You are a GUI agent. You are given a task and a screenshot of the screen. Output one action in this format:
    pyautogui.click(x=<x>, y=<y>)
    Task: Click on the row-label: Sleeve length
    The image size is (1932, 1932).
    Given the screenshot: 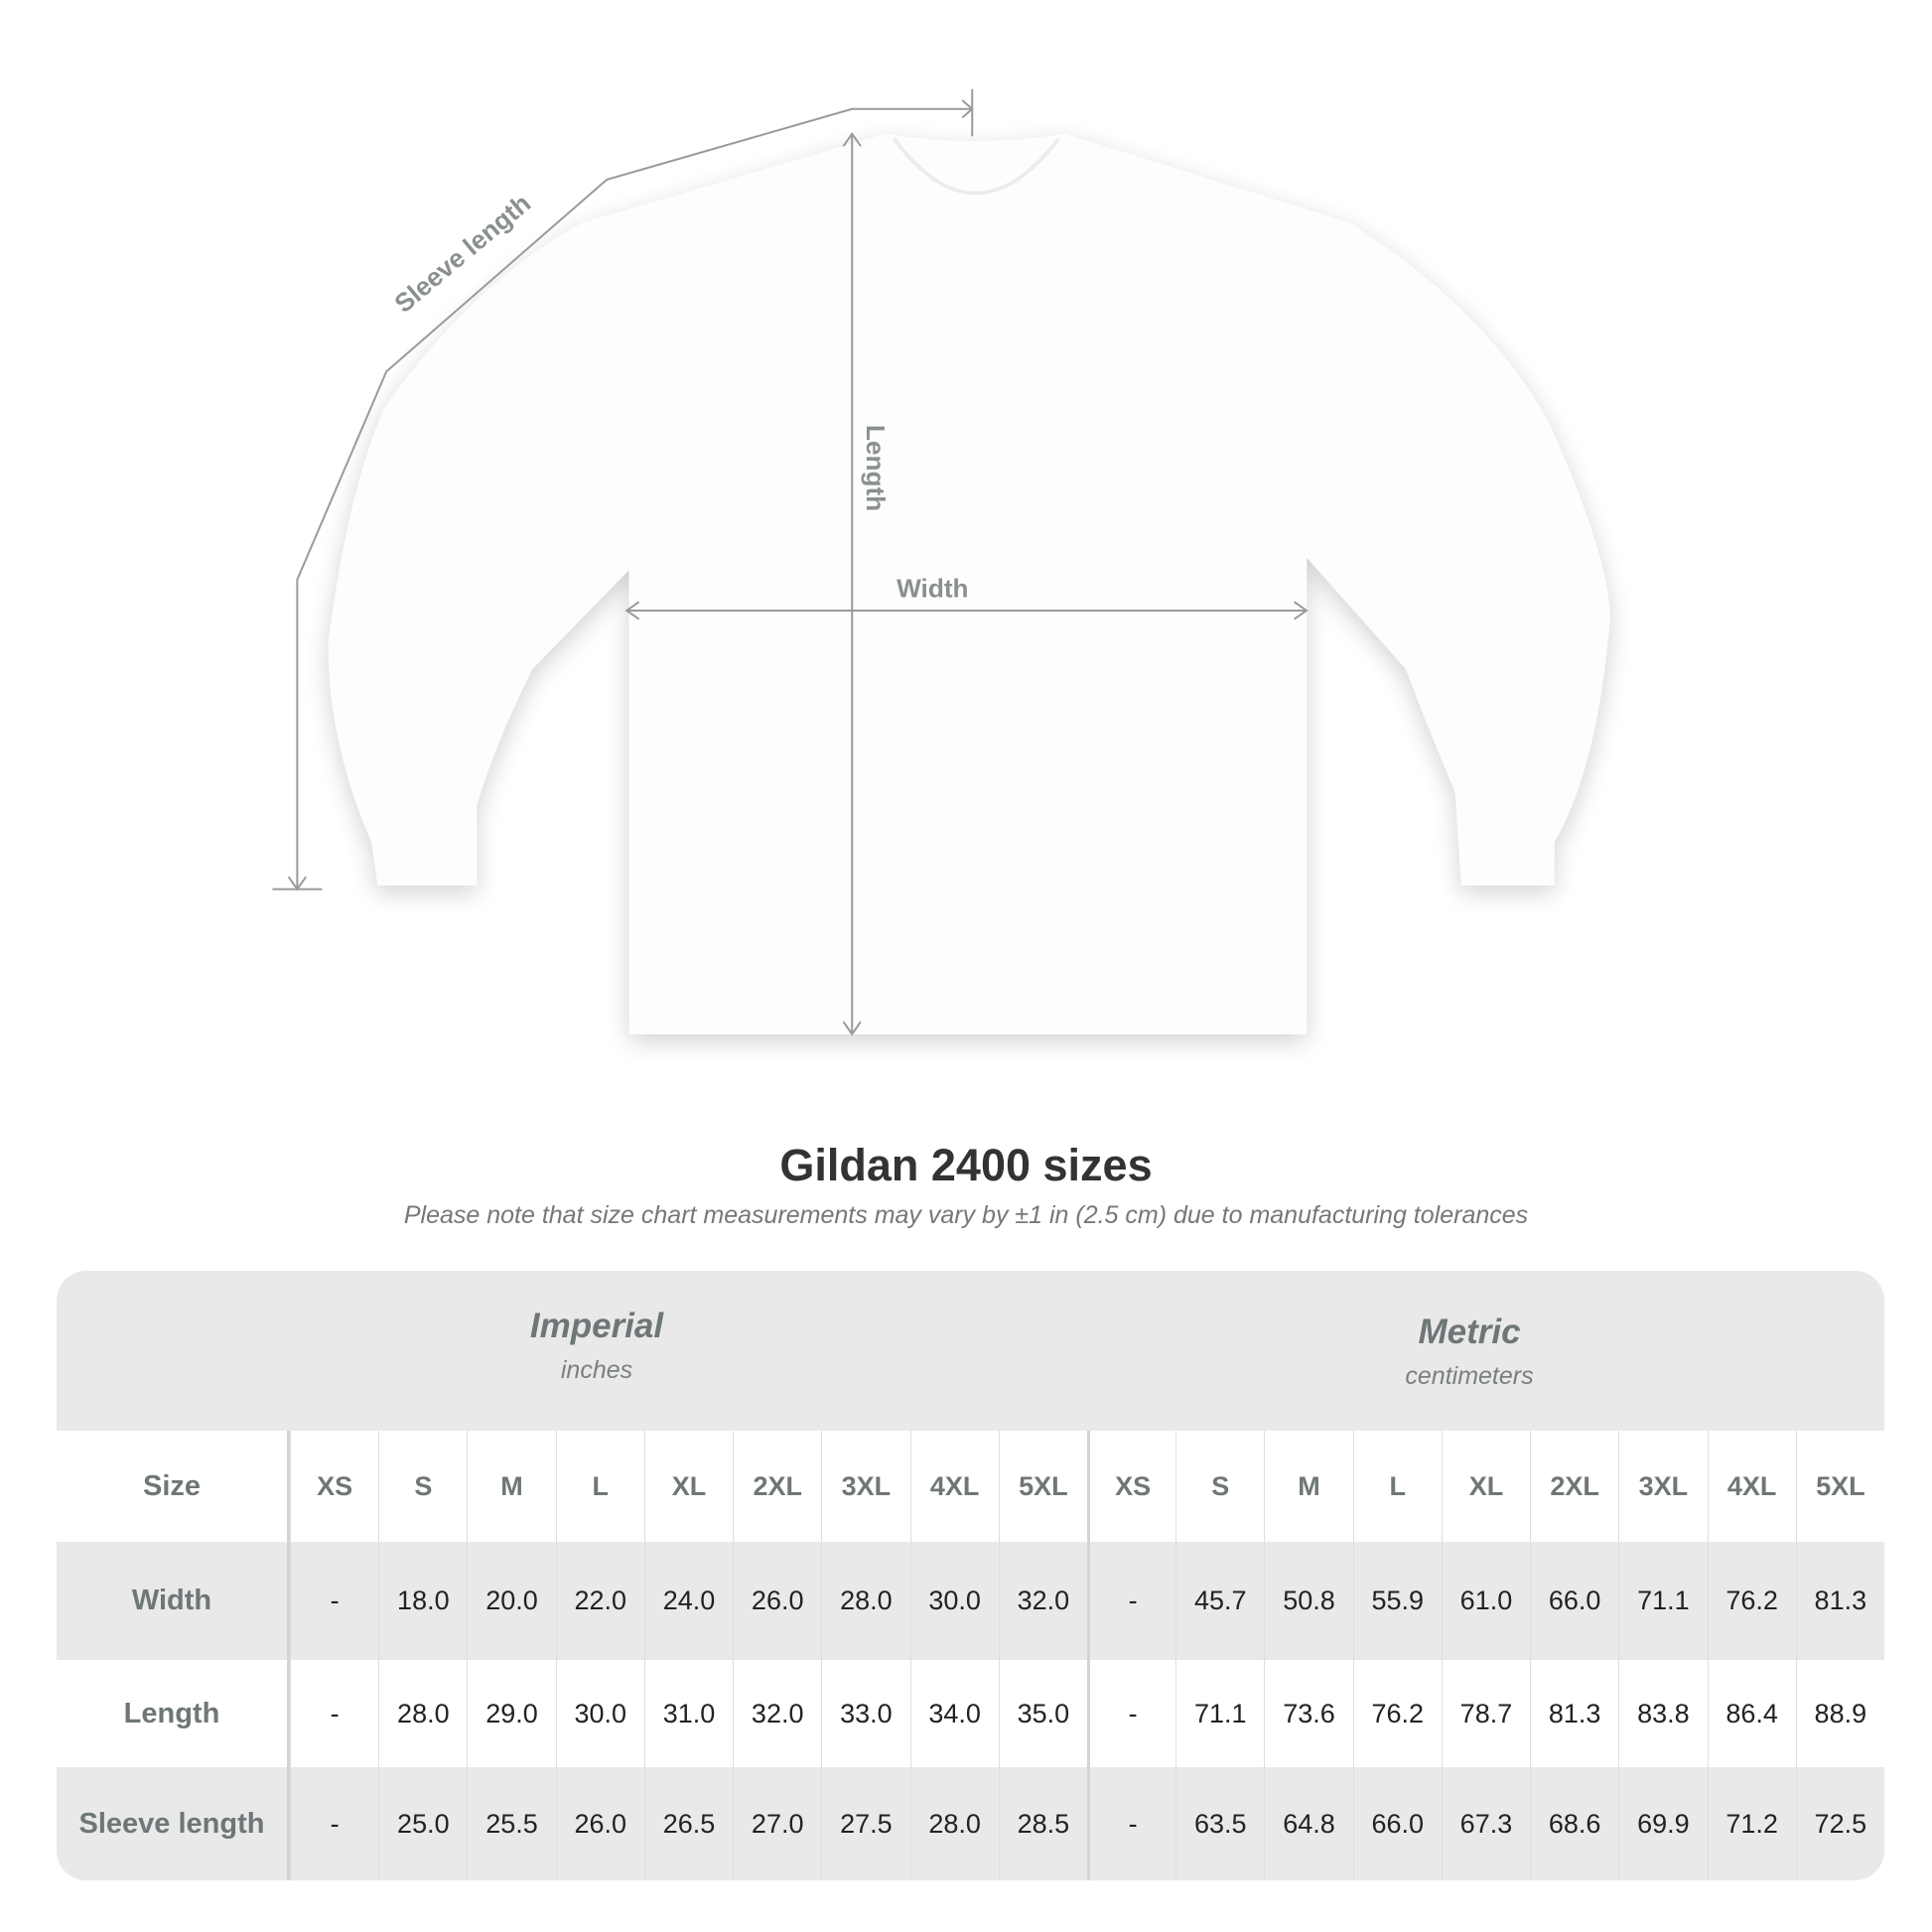 What is the action you would take?
    pyautogui.click(x=173, y=1823)
    